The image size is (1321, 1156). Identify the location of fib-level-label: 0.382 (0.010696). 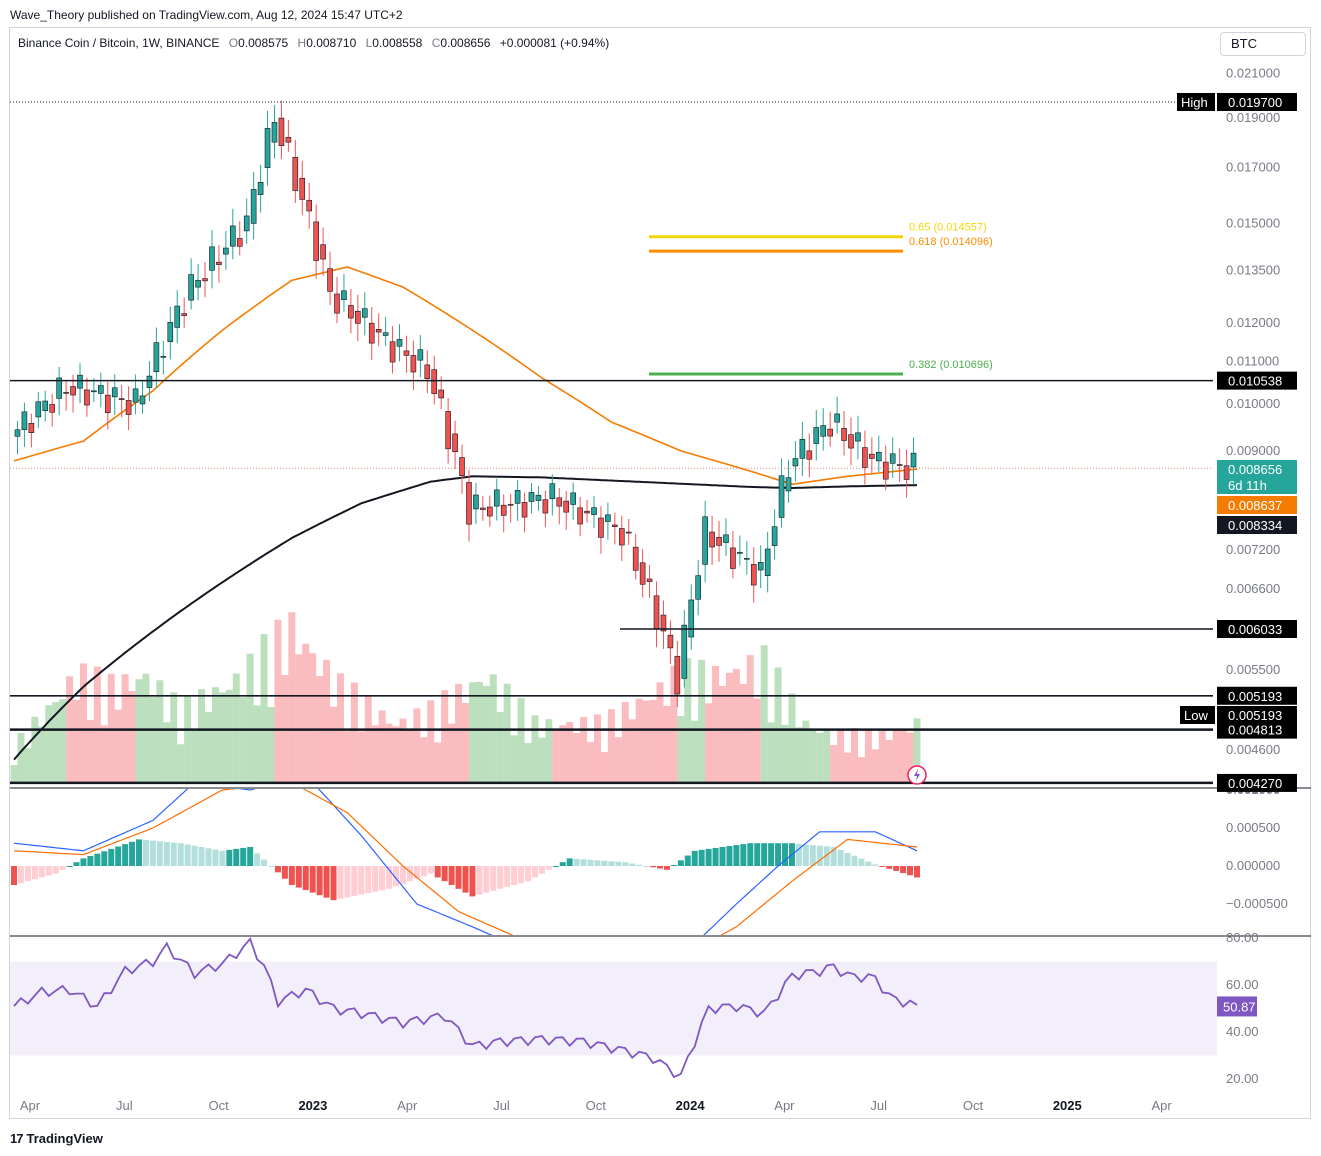
(951, 365).